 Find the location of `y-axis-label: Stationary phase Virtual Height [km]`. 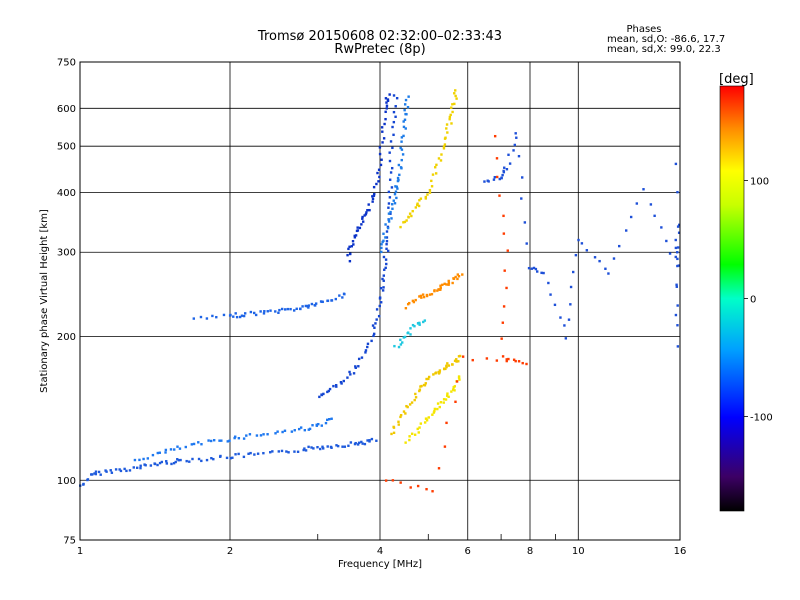

y-axis-label: Stationary phase Virtual Height [km] is located at coordinates (44, 301).